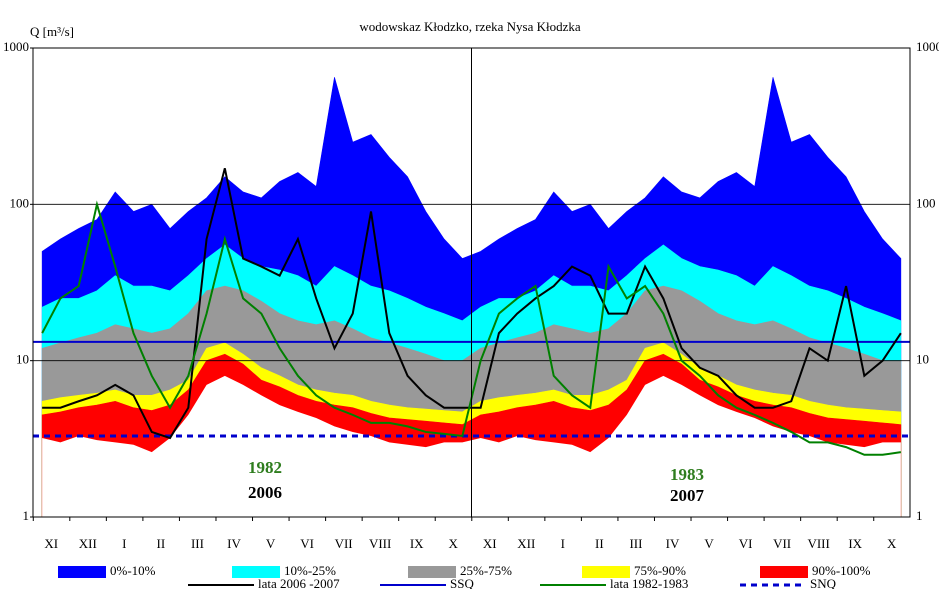  Describe the element at coordinates (16, 46) in the screenshot. I see `y-tick-label: 1000` at that location.